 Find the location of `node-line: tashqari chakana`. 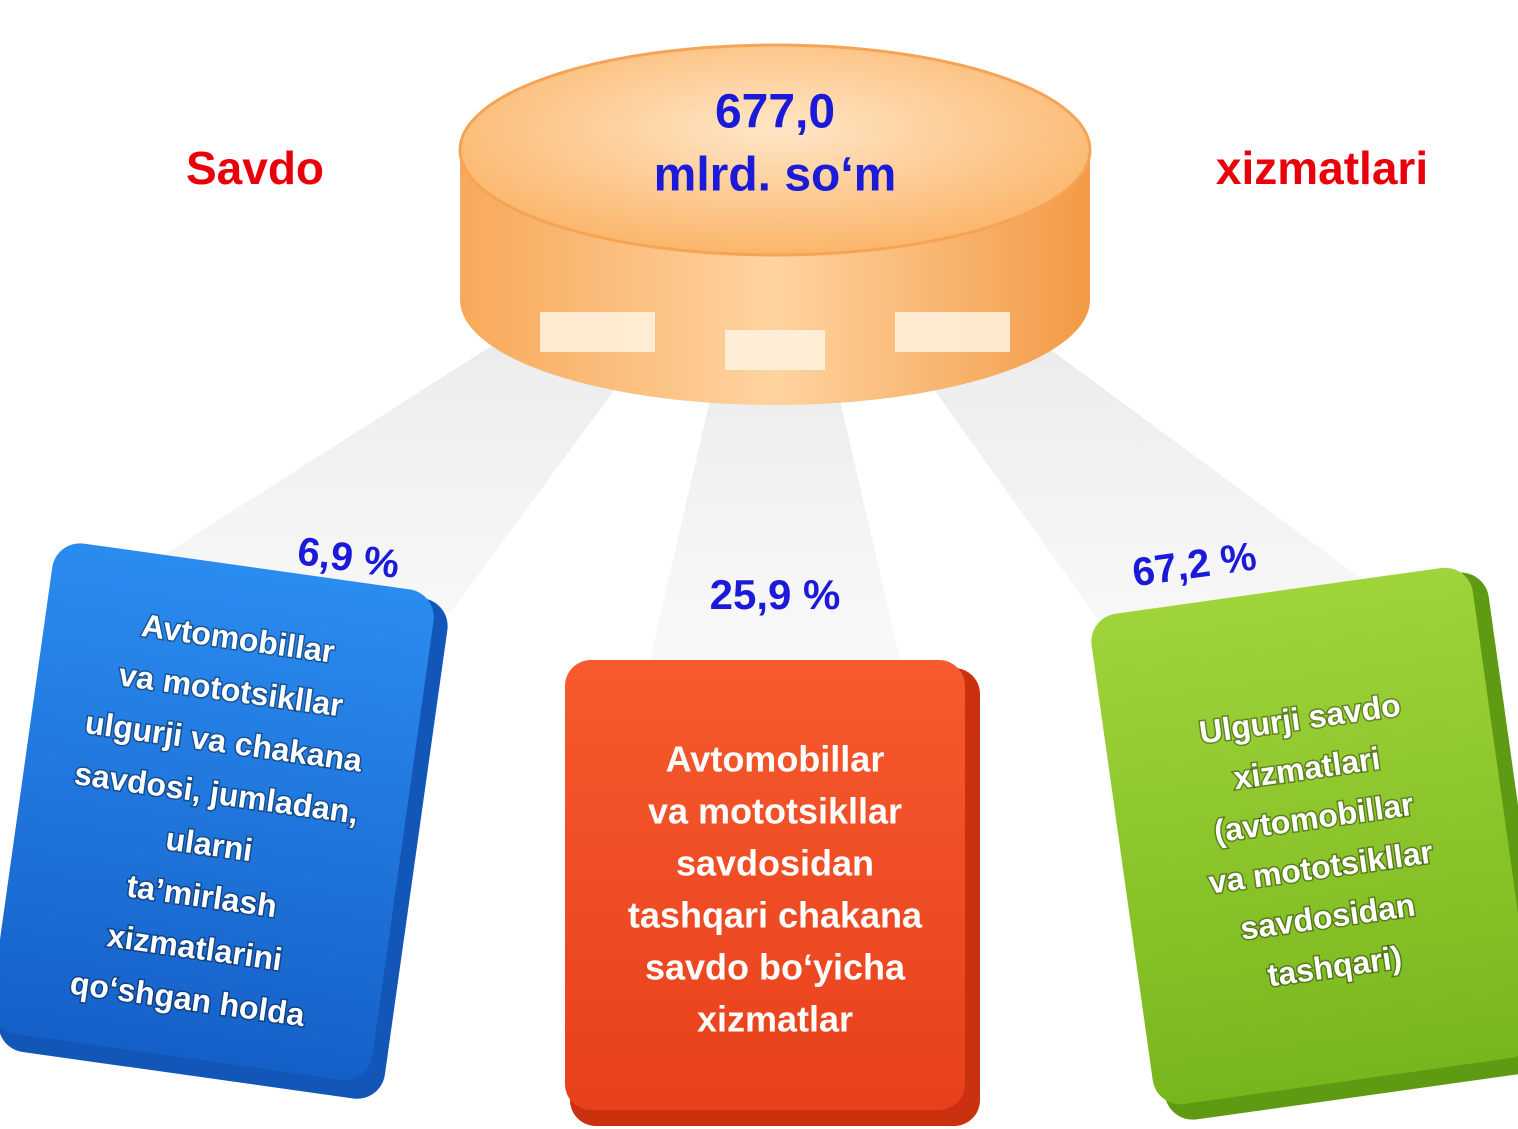

node-line: tashqari chakana is located at coordinates (775, 915).